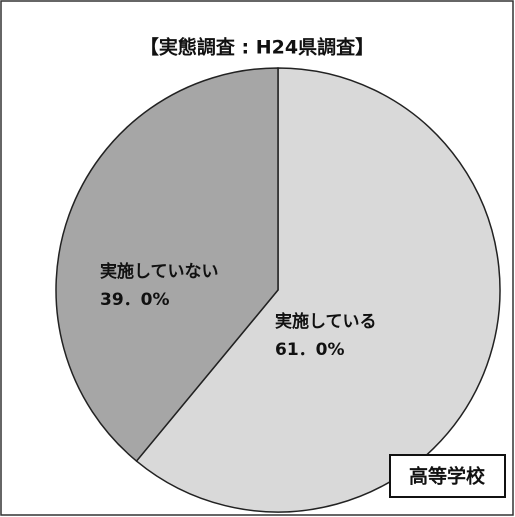 This screenshot has width=515, height=517. I want to click on labels: 実施している 61．0% 実施していない 39．0%, so click(238, 310).